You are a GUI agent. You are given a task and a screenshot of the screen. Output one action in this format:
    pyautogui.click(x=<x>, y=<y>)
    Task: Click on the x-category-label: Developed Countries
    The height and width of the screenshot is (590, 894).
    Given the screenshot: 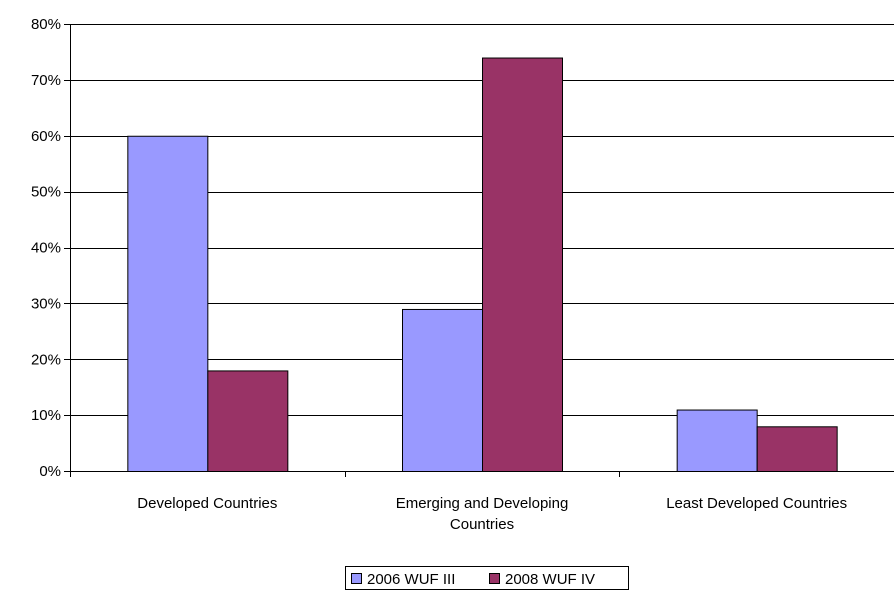 What is the action you would take?
    pyautogui.click(x=207, y=503)
    